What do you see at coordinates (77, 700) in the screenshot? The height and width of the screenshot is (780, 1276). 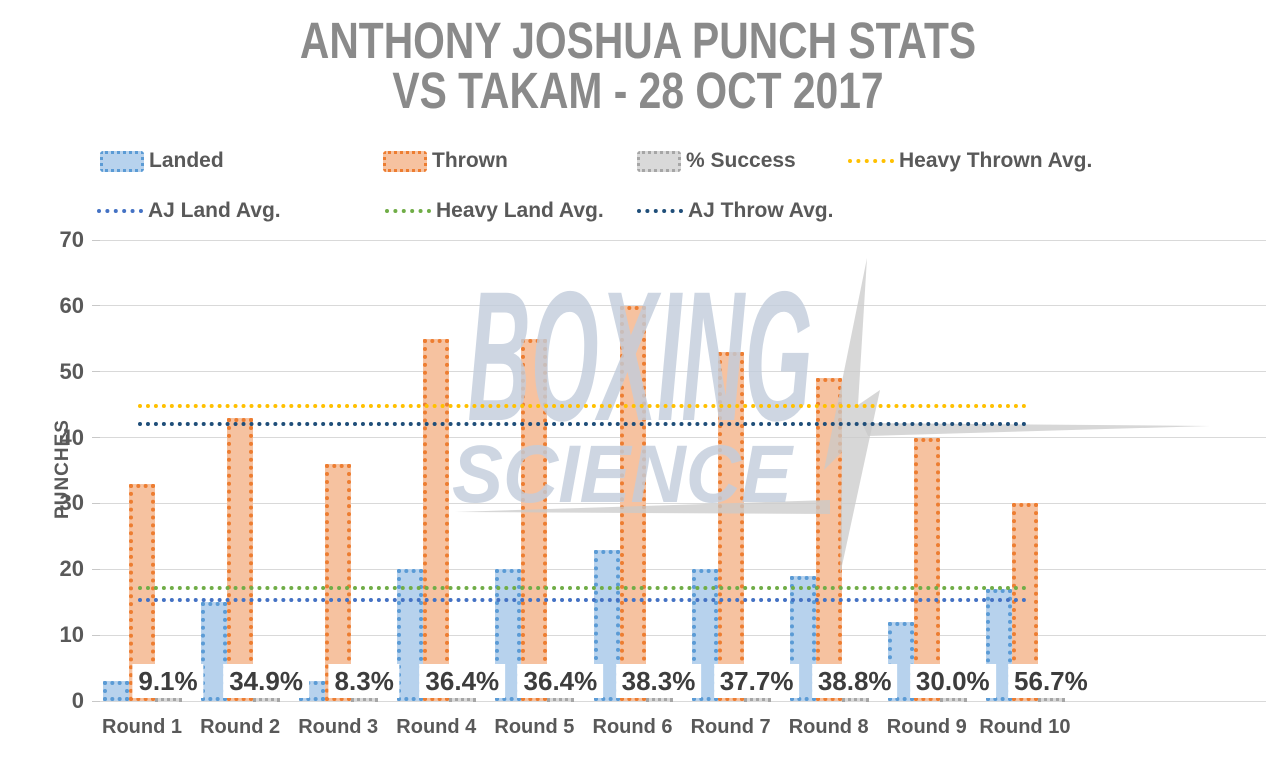 I see `y-tick-label: 0` at bounding box center [77, 700].